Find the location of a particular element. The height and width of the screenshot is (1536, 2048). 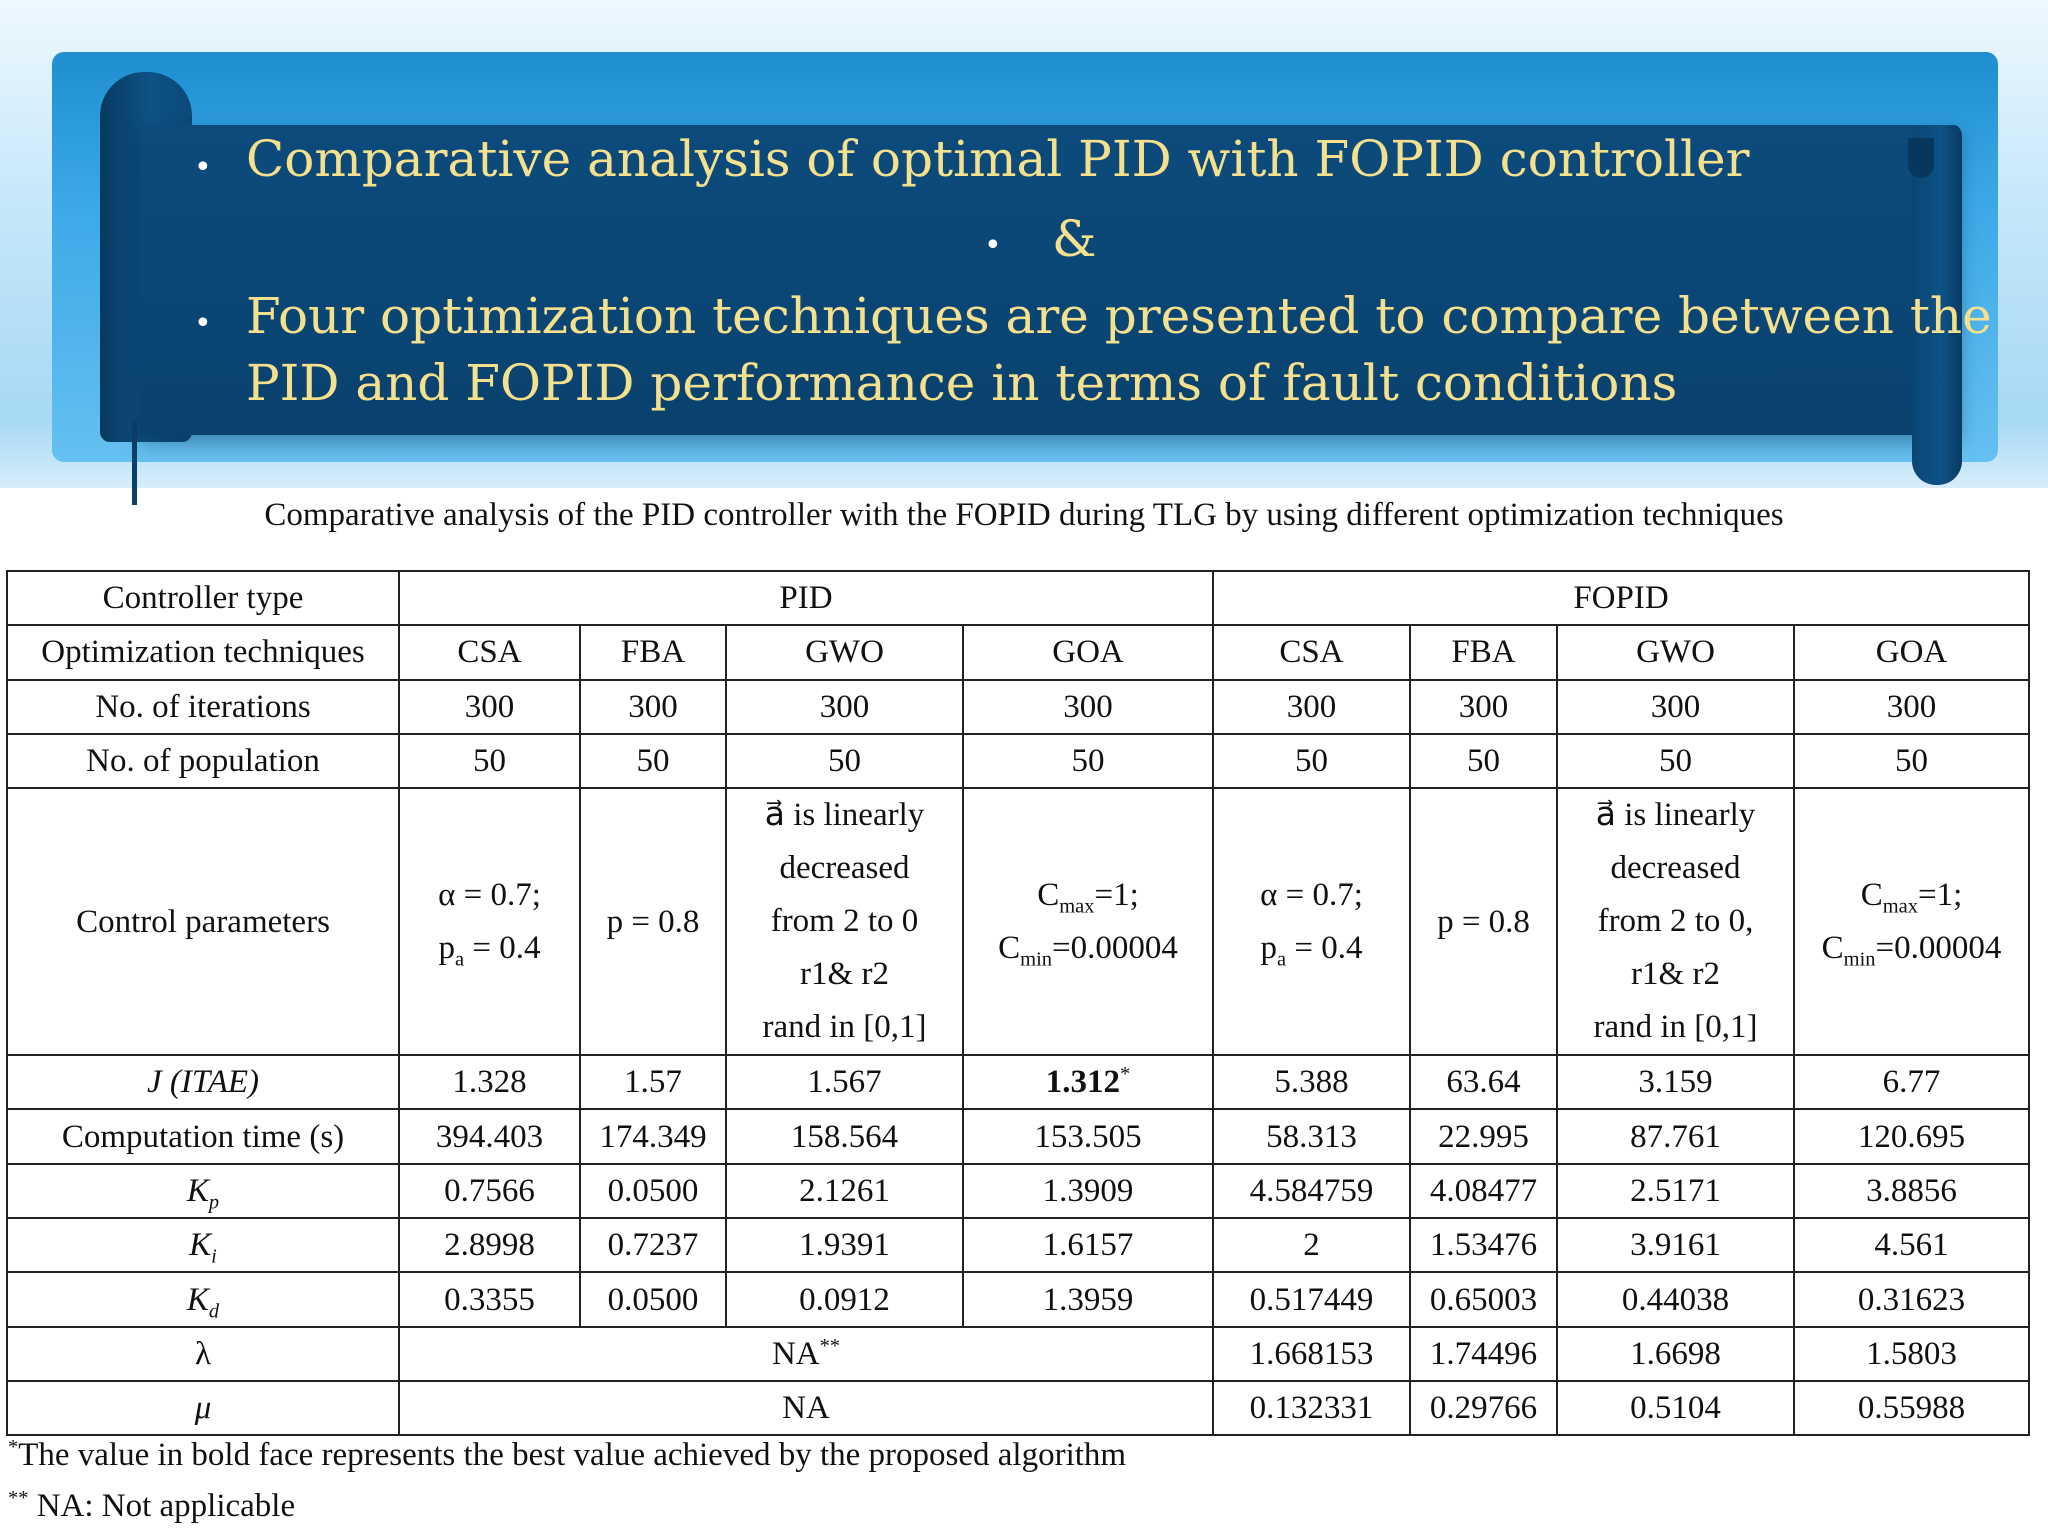

symbol: K is located at coordinates (197, 1299).